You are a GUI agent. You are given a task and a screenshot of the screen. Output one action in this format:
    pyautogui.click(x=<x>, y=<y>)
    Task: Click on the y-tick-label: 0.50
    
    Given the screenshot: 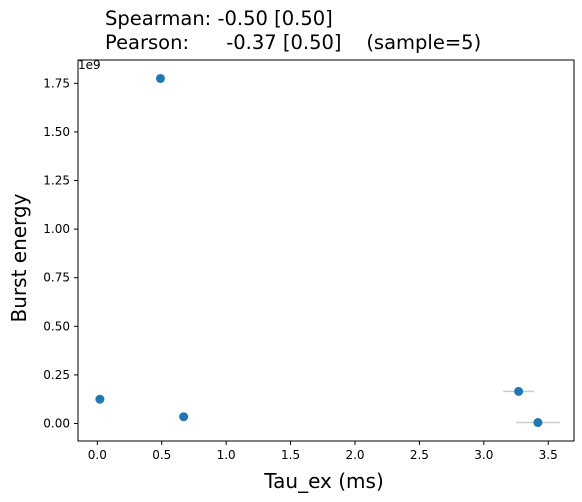 What is the action you would take?
    pyautogui.click(x=56, y=326)
    